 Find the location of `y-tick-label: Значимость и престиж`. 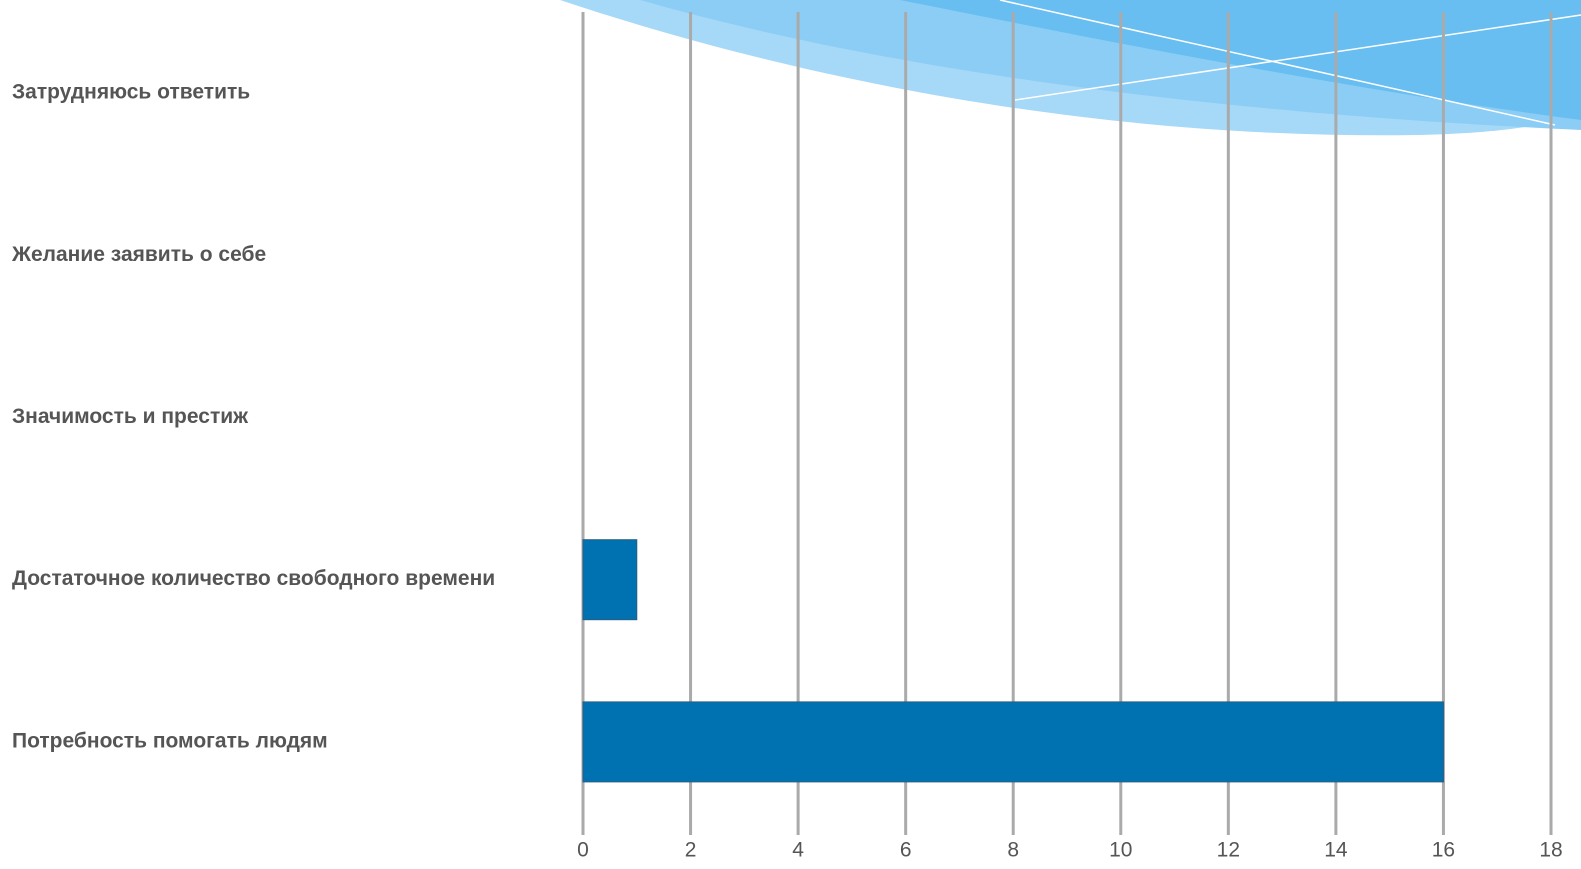

y-tick-label: Значимость и престиж is located at coordinates (130, 416).